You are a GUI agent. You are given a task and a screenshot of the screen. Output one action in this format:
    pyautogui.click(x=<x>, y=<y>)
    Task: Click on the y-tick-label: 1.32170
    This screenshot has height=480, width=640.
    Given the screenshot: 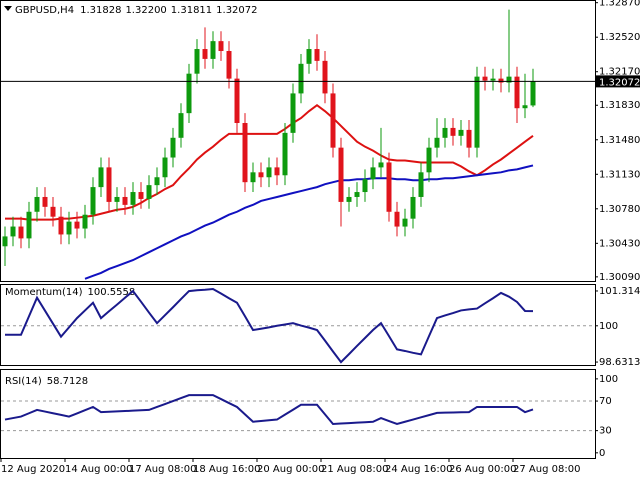 What is the action you would take?
    pyautogui.click(x=619, y=72)
    